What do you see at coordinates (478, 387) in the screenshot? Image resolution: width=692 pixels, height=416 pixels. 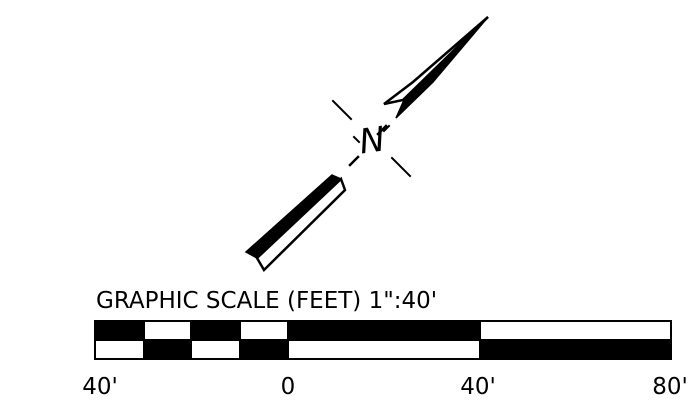 I see `scale-label-mid: 40'` at bounding box center [478, 387].